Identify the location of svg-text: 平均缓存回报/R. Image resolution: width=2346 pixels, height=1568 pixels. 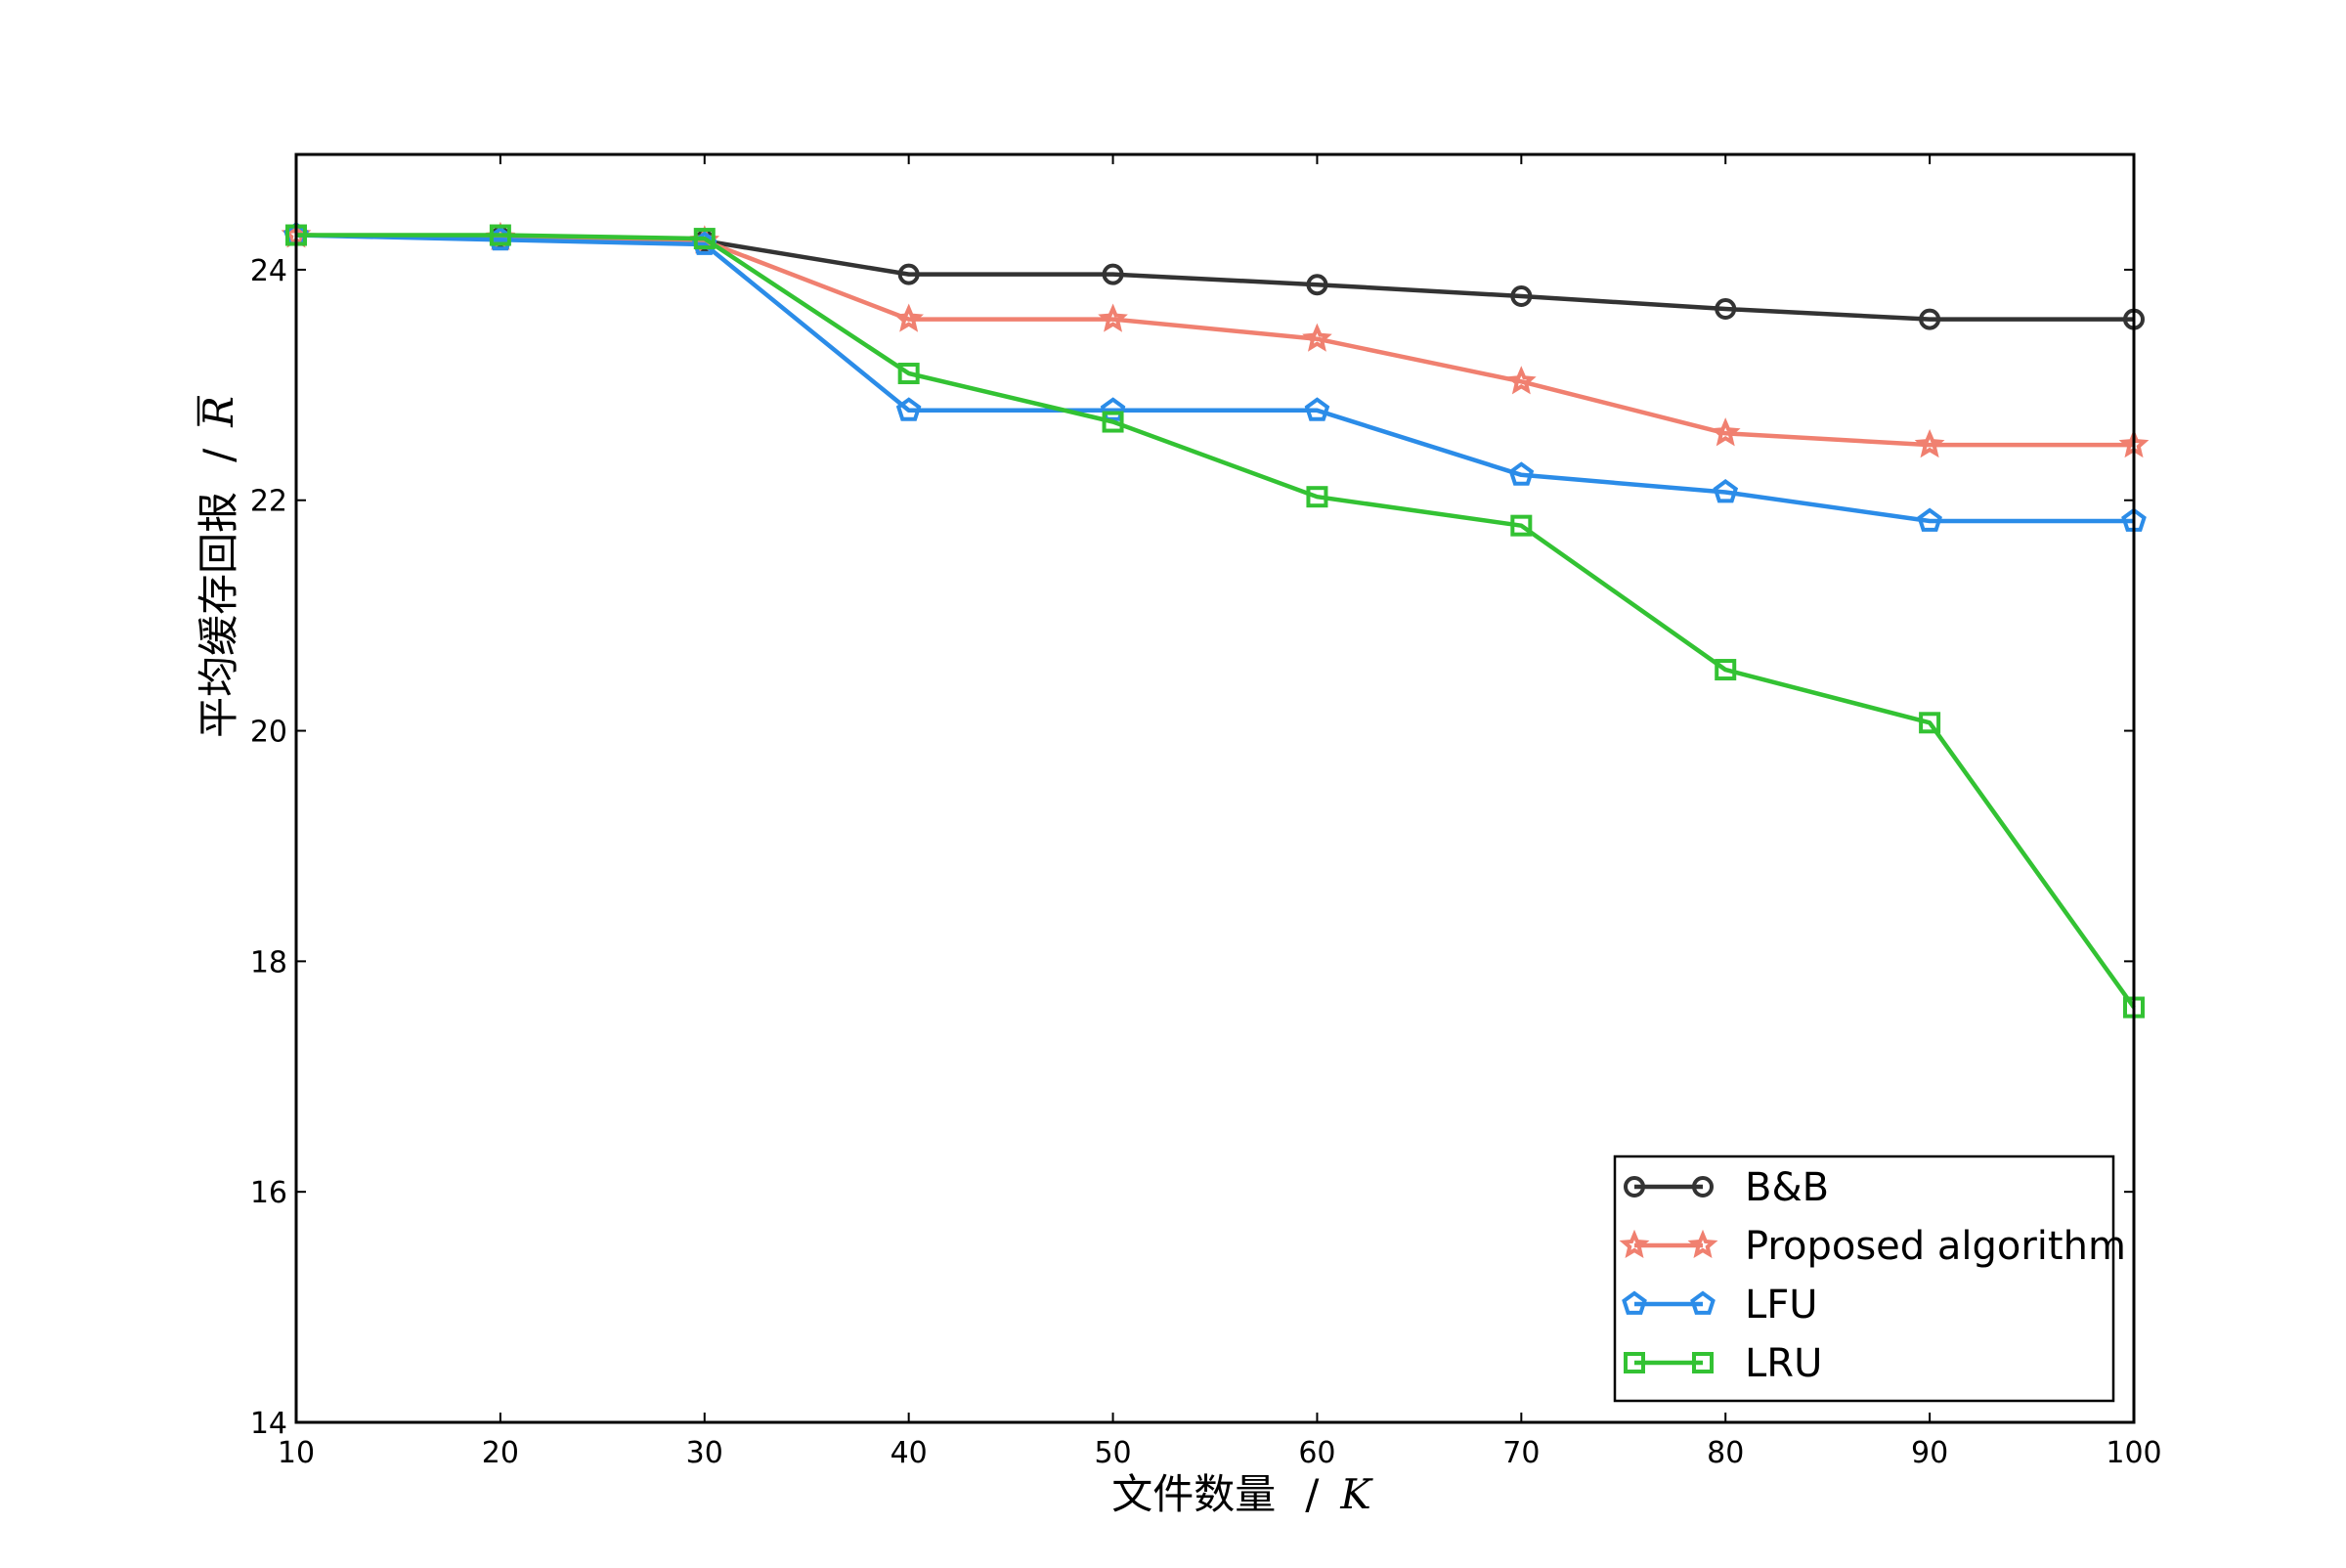
(218, 567).